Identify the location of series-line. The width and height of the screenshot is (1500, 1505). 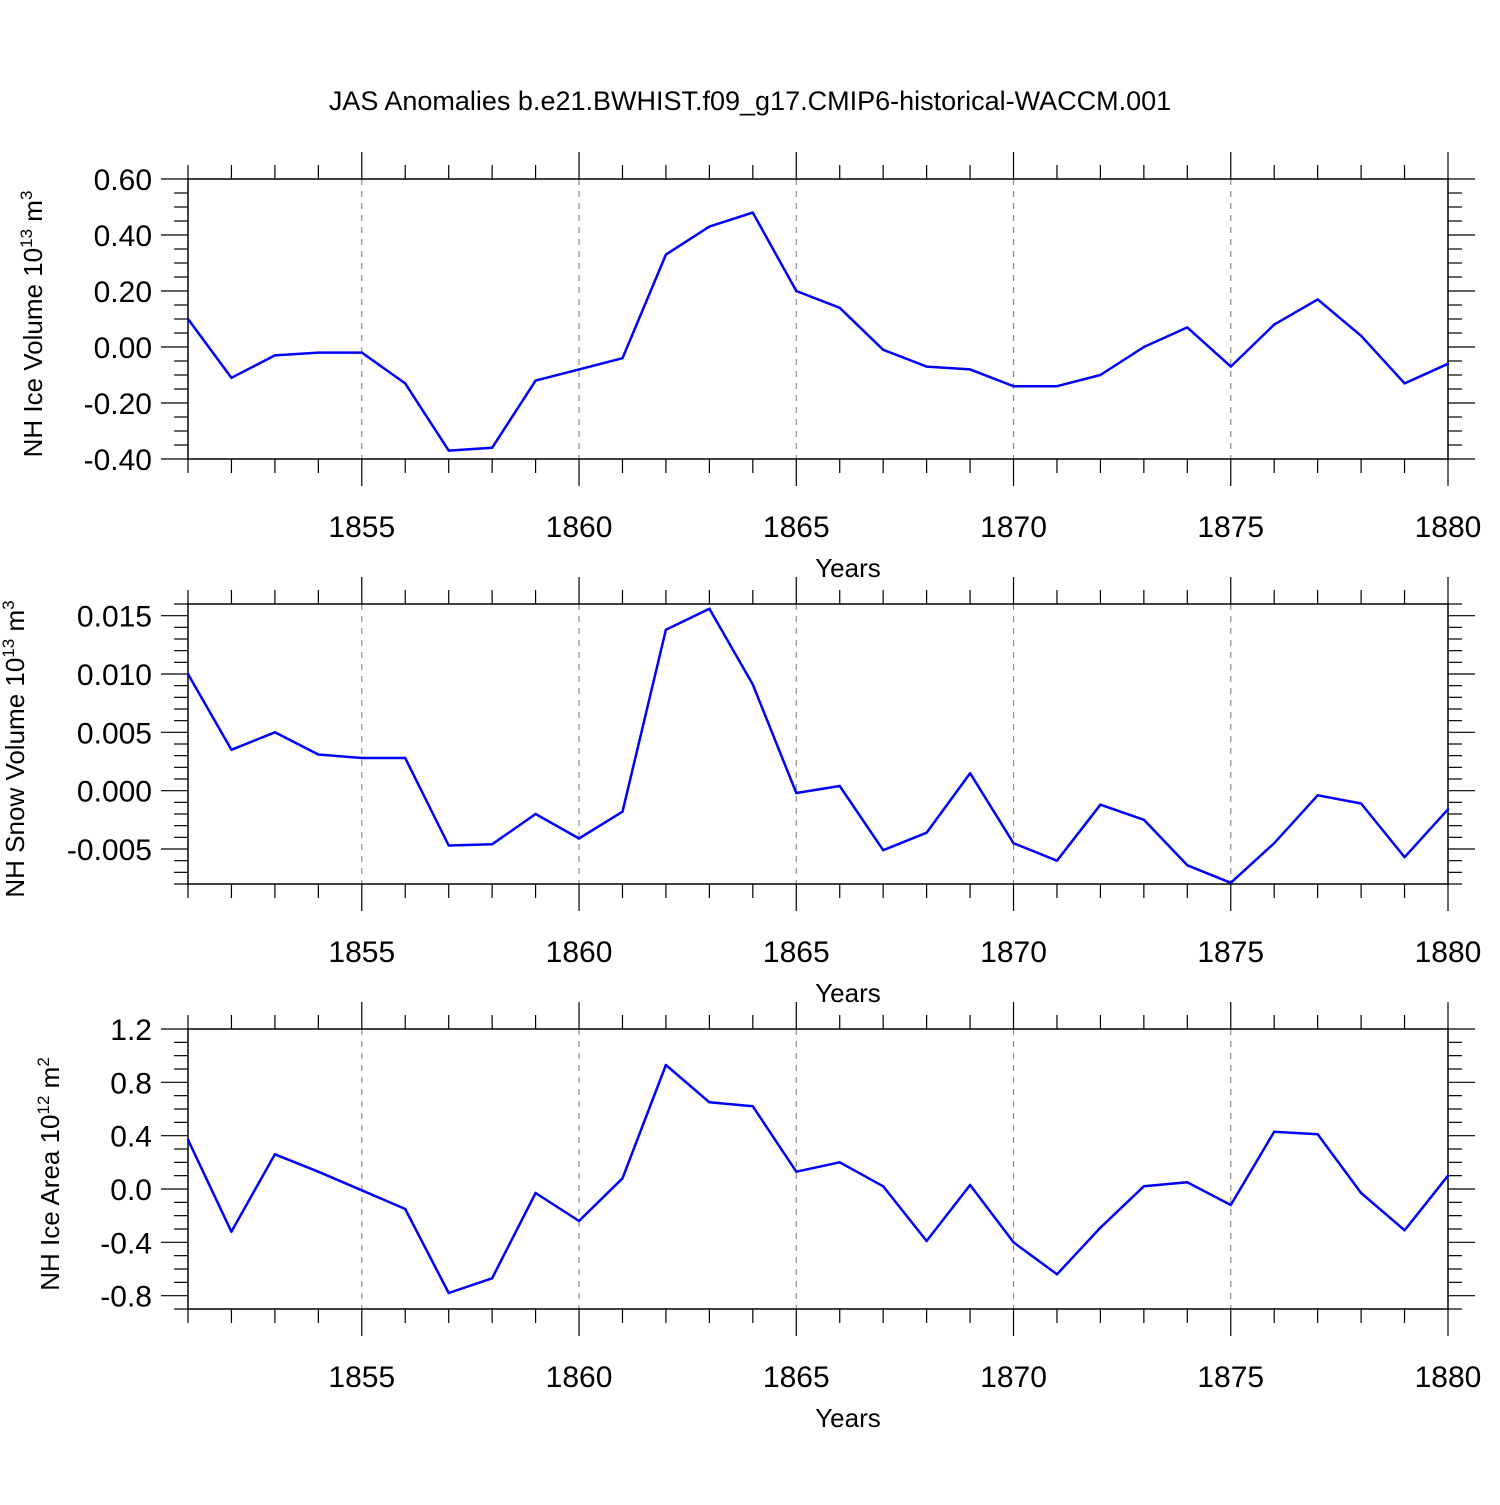
(817, 331).